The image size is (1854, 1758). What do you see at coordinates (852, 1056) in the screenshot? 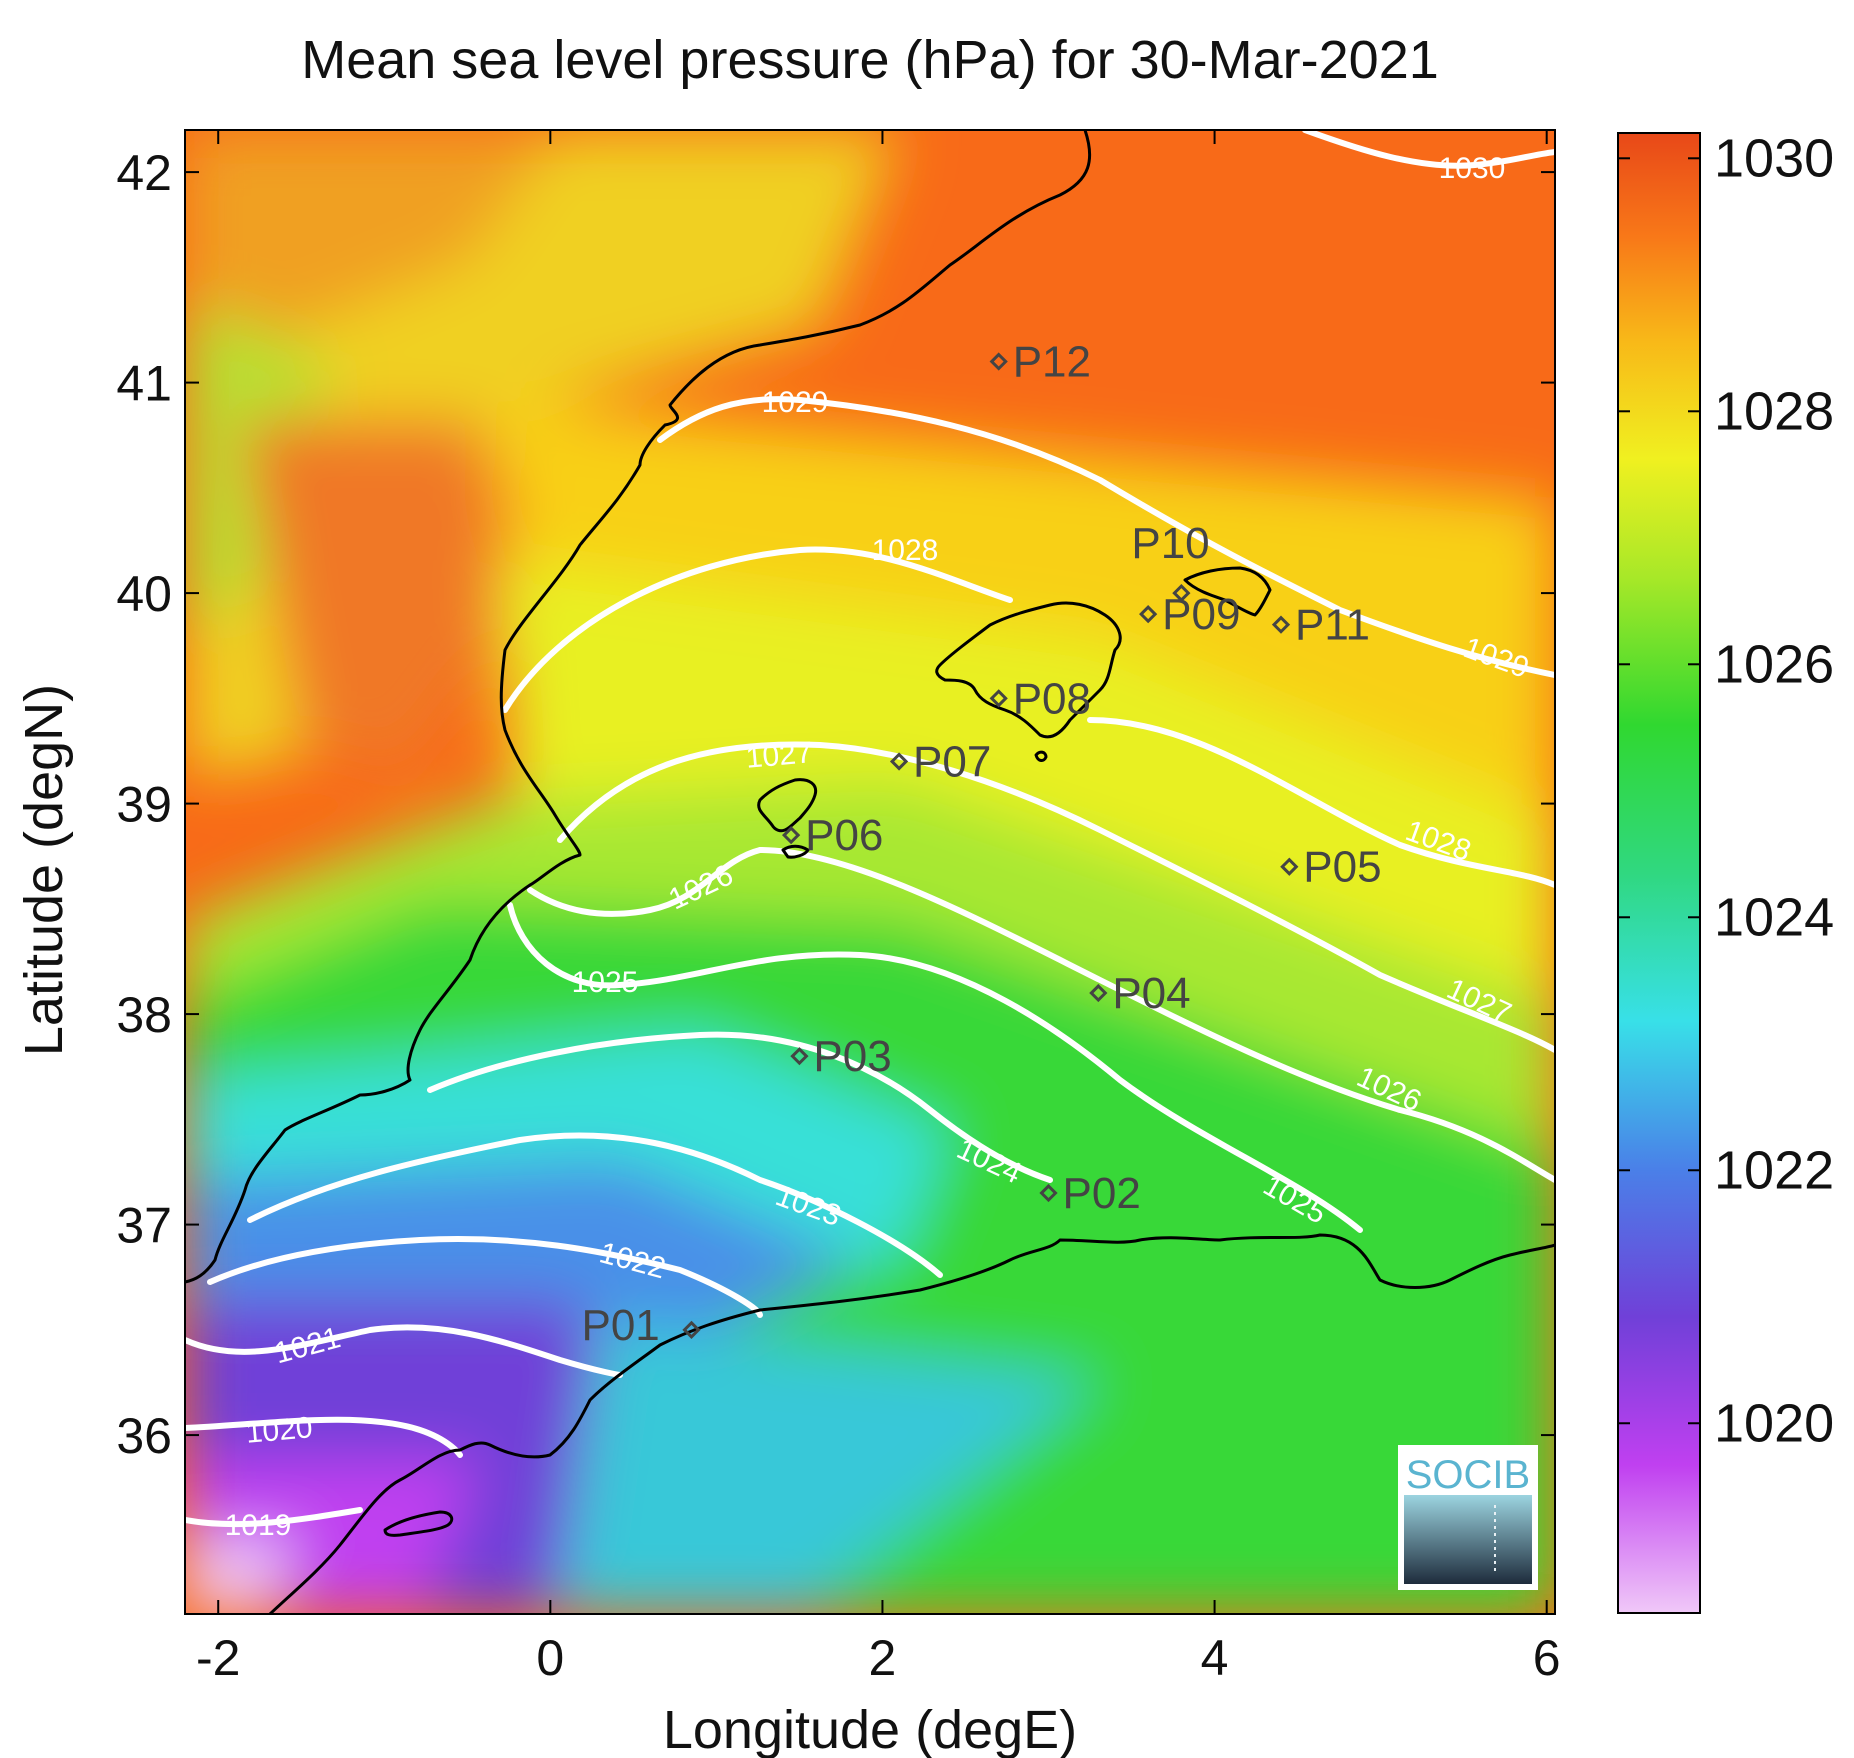
I see `station-label: P03` at bounding box center [852, 1056].